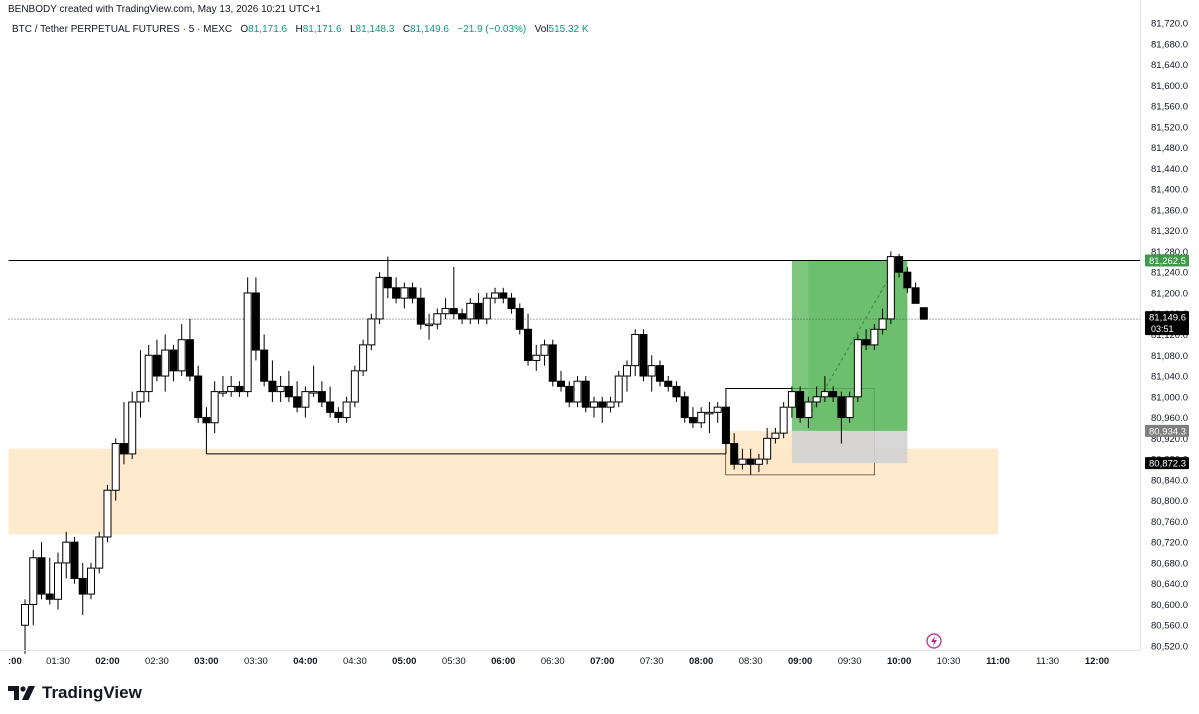  Describe the element at coordinates (1169, 86) in the screenshot. I see `price-tick-label: 81,600.0` at that location.